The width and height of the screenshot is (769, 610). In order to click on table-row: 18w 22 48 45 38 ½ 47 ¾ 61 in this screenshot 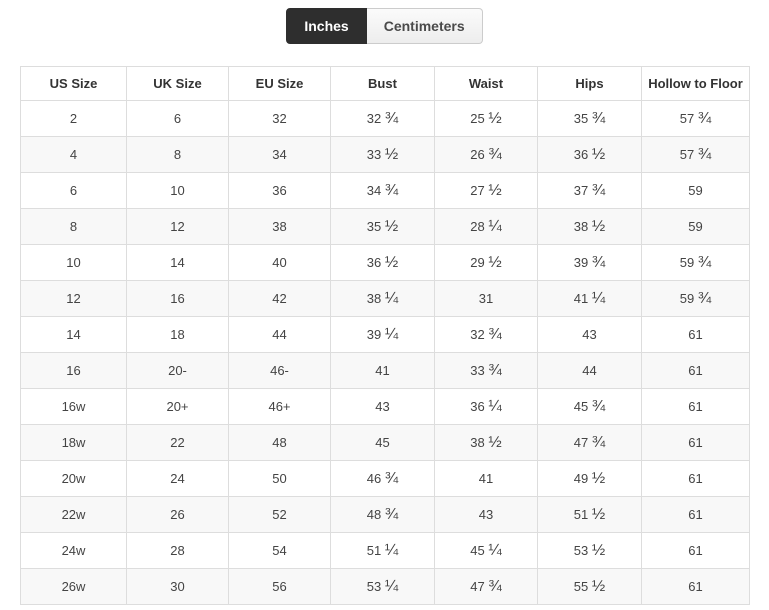, I will do `click(385, 442)`.